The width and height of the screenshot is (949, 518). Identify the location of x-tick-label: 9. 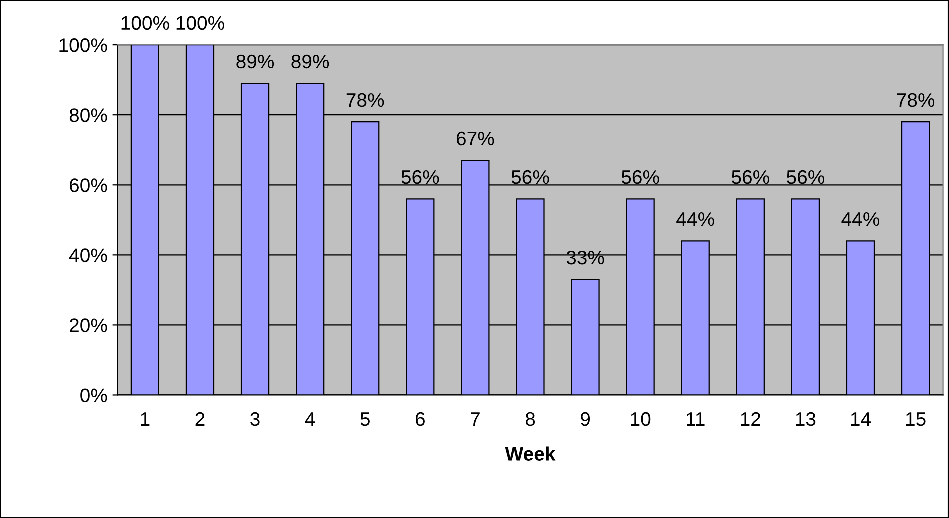
(585, 419).